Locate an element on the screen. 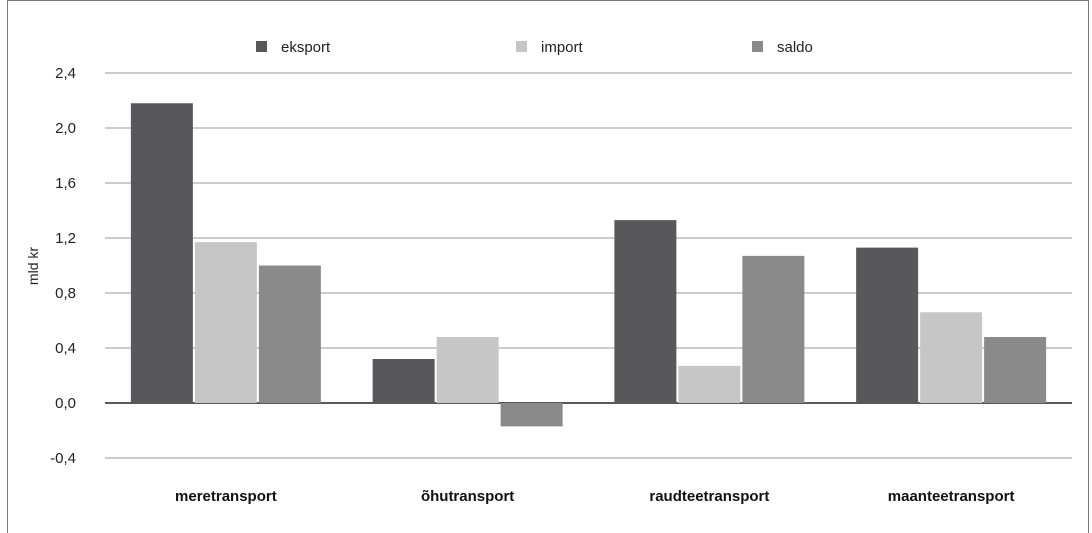  legend-label-saldo: saldo is located at coordinates (795, 47).